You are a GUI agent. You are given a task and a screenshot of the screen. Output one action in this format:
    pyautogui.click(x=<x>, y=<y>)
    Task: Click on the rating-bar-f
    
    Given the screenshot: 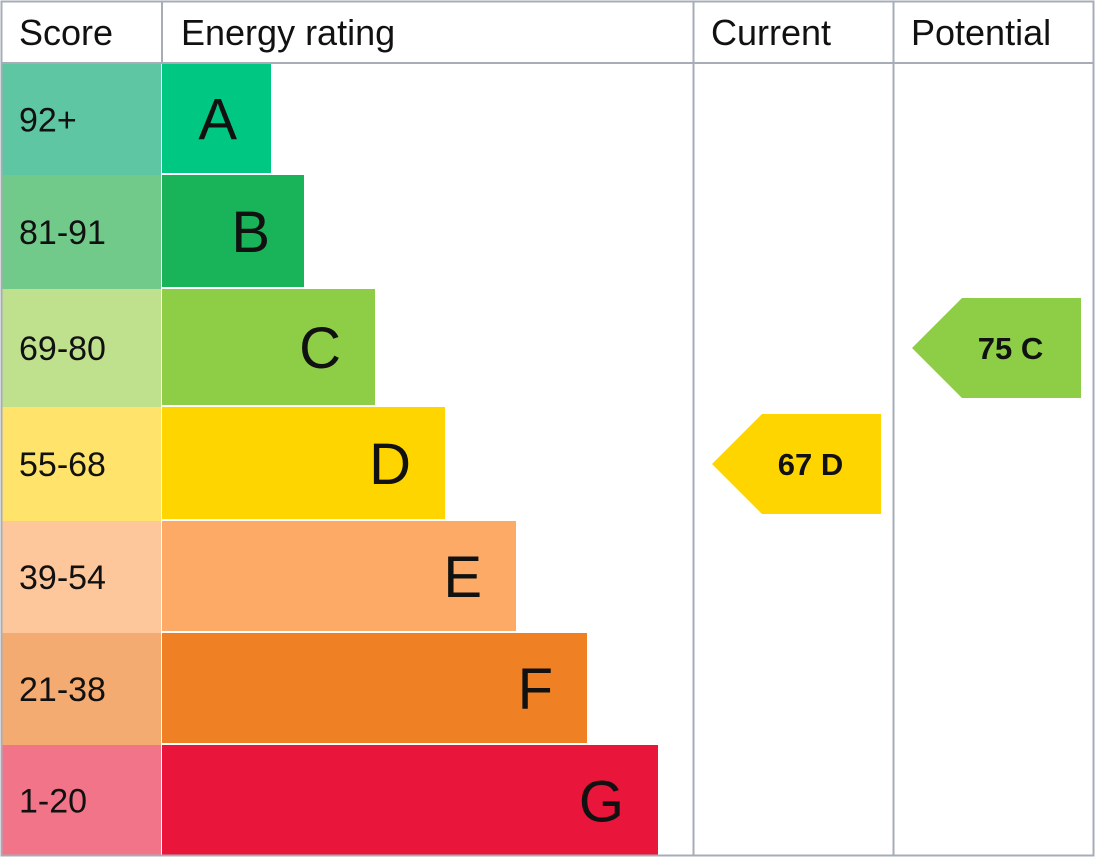 What is the action you would take?
    pyautogui.click(x=374, y=688)
    